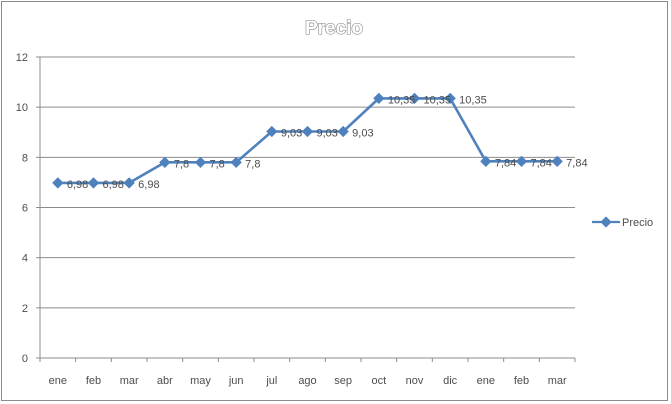 The width and height of the screenshot is (671, 404). What do you see at coordinates (165, 381) in the screenshot?
I see `x-tick-label: abr` at bounding box center [165, 381].